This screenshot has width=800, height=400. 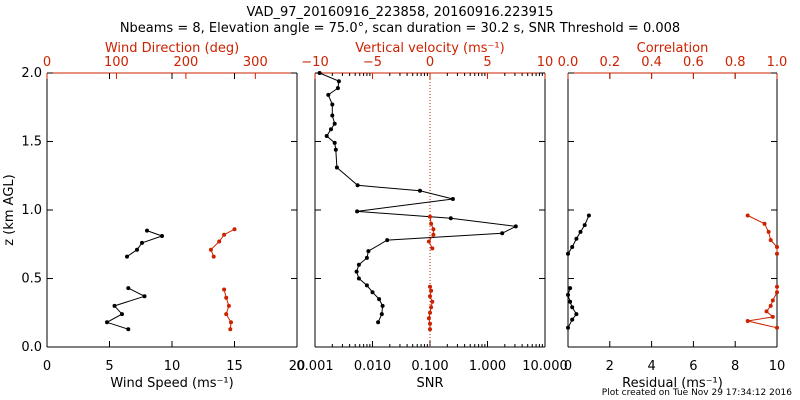 I want to click on right-top-tick-label: 0.0, so click(x=568, y=62).